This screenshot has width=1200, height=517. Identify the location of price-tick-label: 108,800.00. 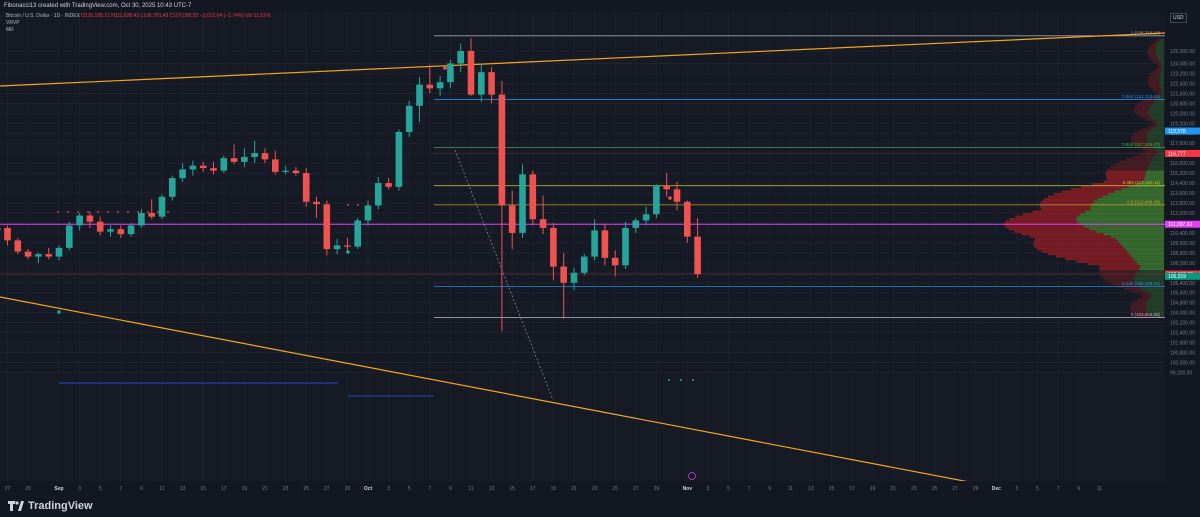
(1182, 254).